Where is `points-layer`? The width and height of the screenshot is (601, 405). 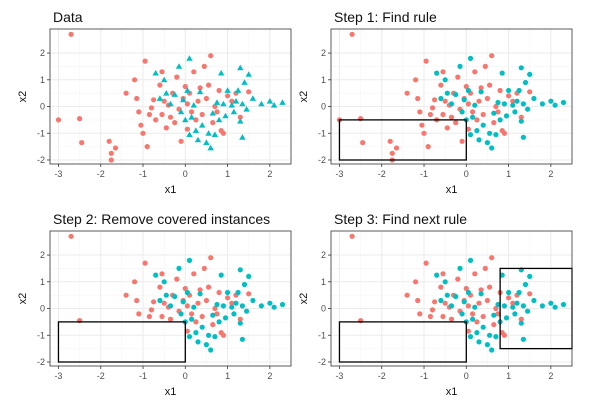 points-layer is located at coordinates (170, 97).